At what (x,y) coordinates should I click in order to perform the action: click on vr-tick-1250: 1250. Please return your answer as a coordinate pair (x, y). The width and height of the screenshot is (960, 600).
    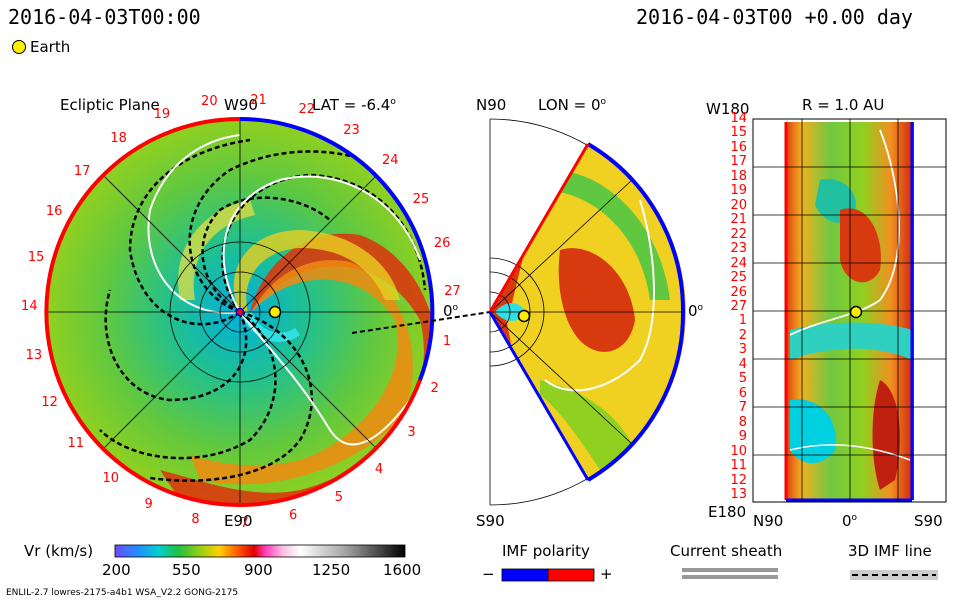
    Looking at the image, I should click on (331, 570).